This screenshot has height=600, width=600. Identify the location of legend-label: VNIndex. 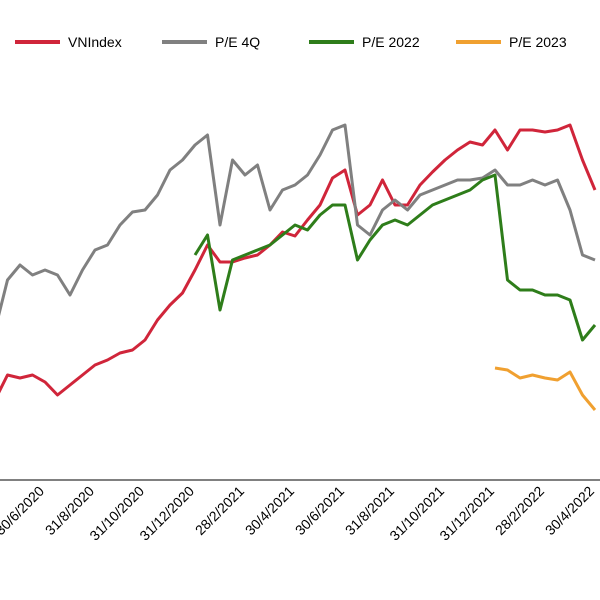
(95, 42).